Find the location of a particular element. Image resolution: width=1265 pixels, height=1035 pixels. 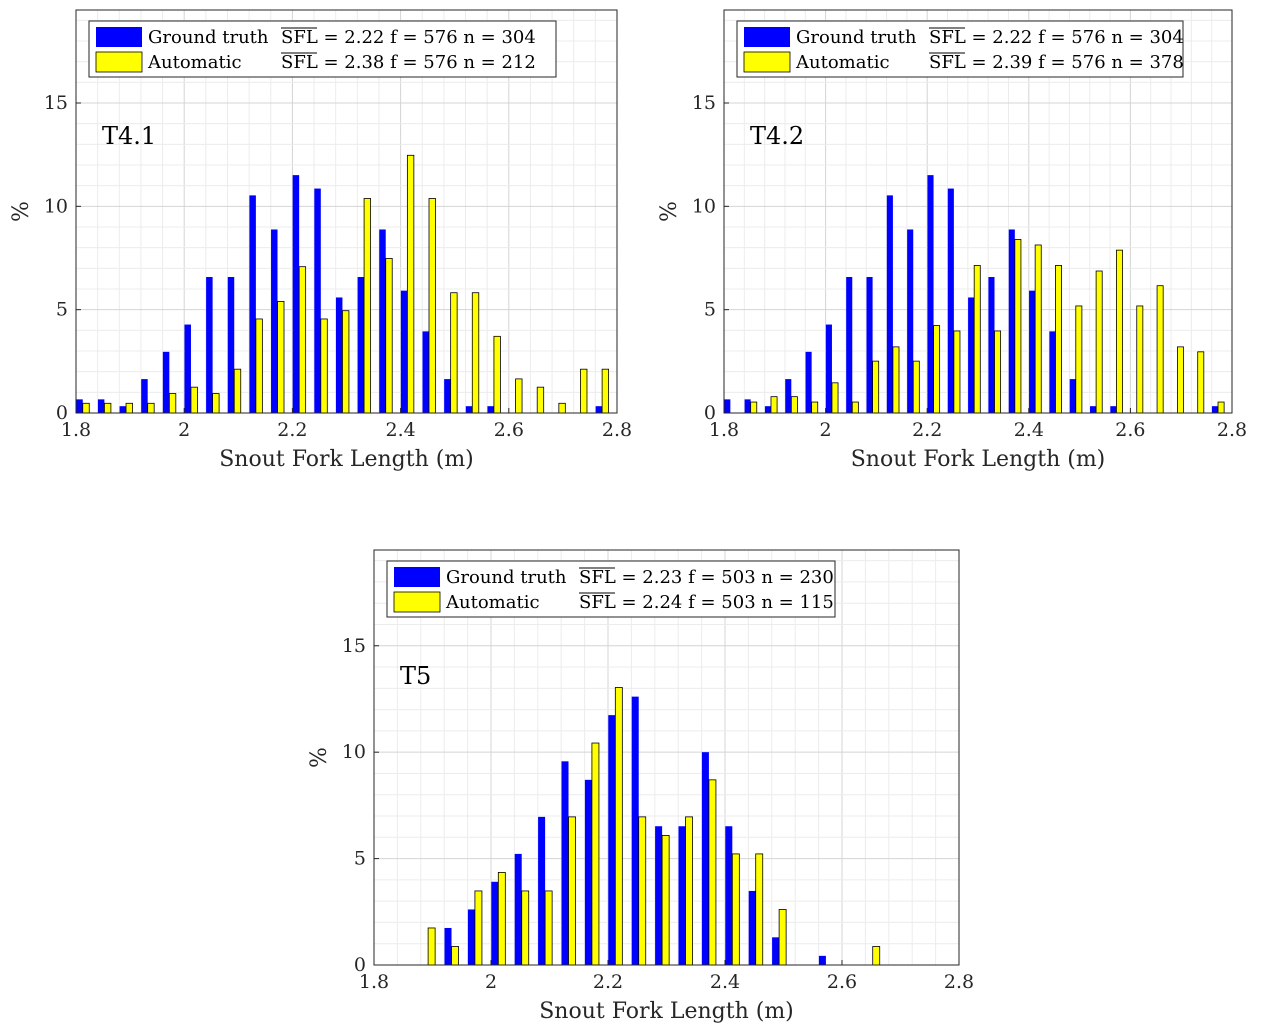

legend-series-stats: SFL = 2.24 f = 503 n = 115 is located at coordinates (706, 602).